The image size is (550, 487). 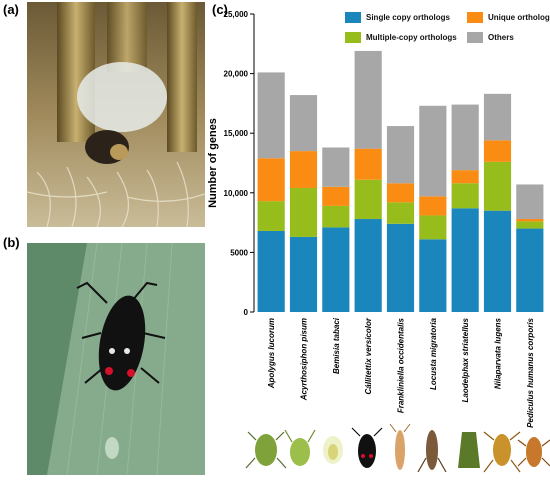 I want to click on legend-item-single: Single copy orthologs, so click(x=397, y=17).